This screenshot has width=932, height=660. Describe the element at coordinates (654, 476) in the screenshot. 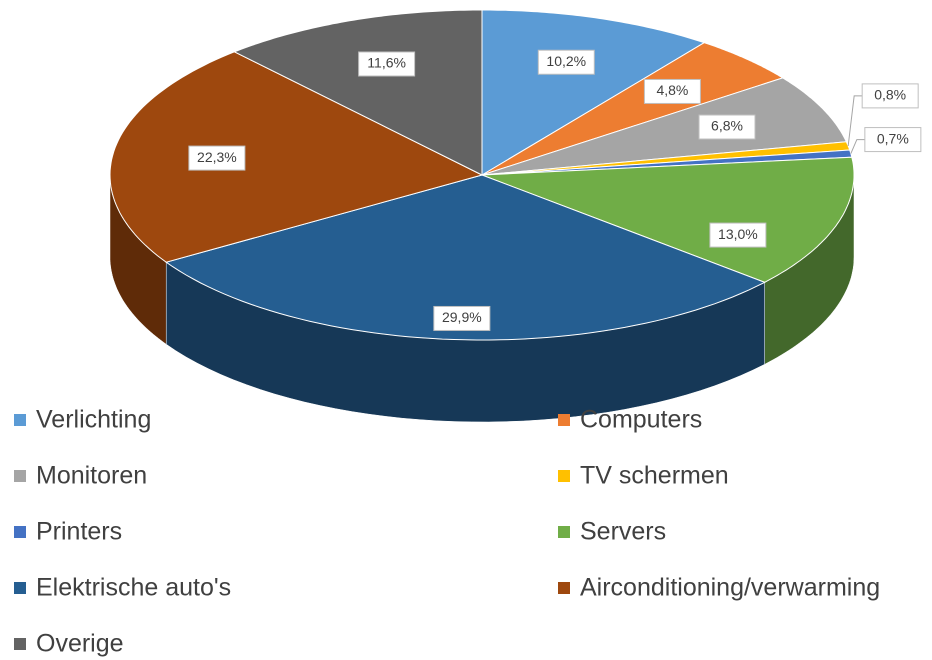

I see `legend-label: TV schermen` at that location.